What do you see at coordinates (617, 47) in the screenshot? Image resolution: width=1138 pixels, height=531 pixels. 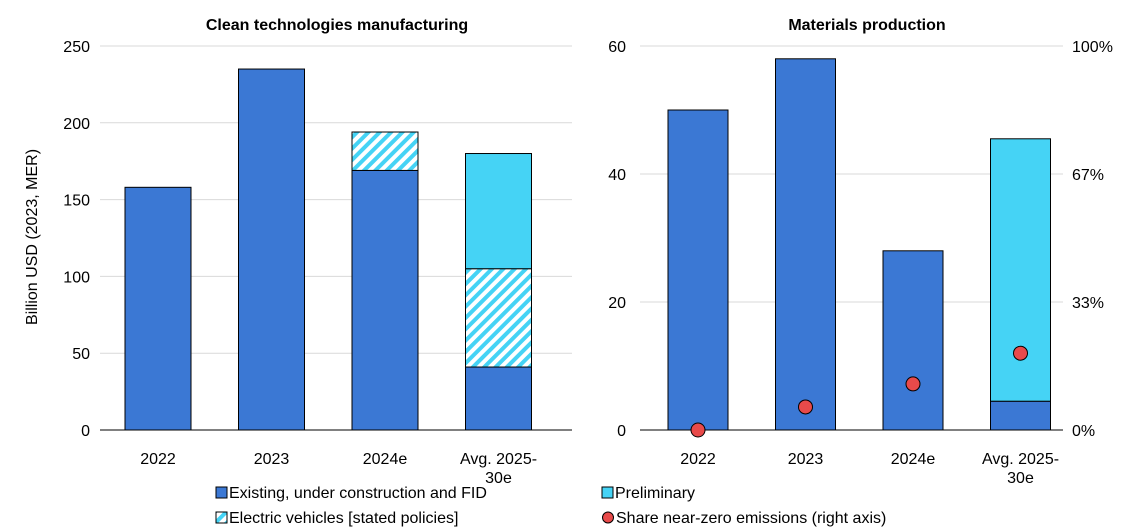 I see `y-tick-label: 60` at bounding box center [617, 47].